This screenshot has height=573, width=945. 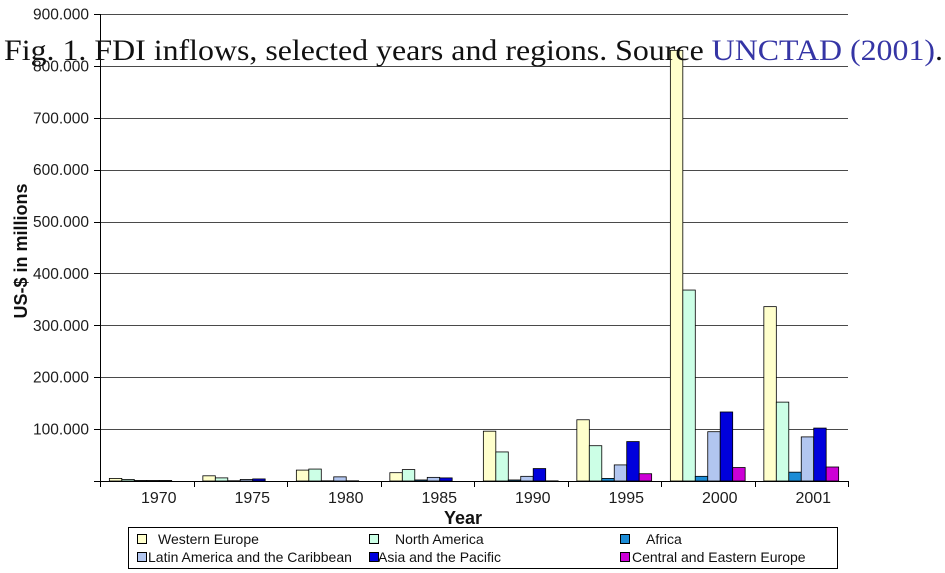 What do you see at coordinates (421, 480) in the screenshot?
I see `bar-africa-1985` at bounding box center [421, 480].